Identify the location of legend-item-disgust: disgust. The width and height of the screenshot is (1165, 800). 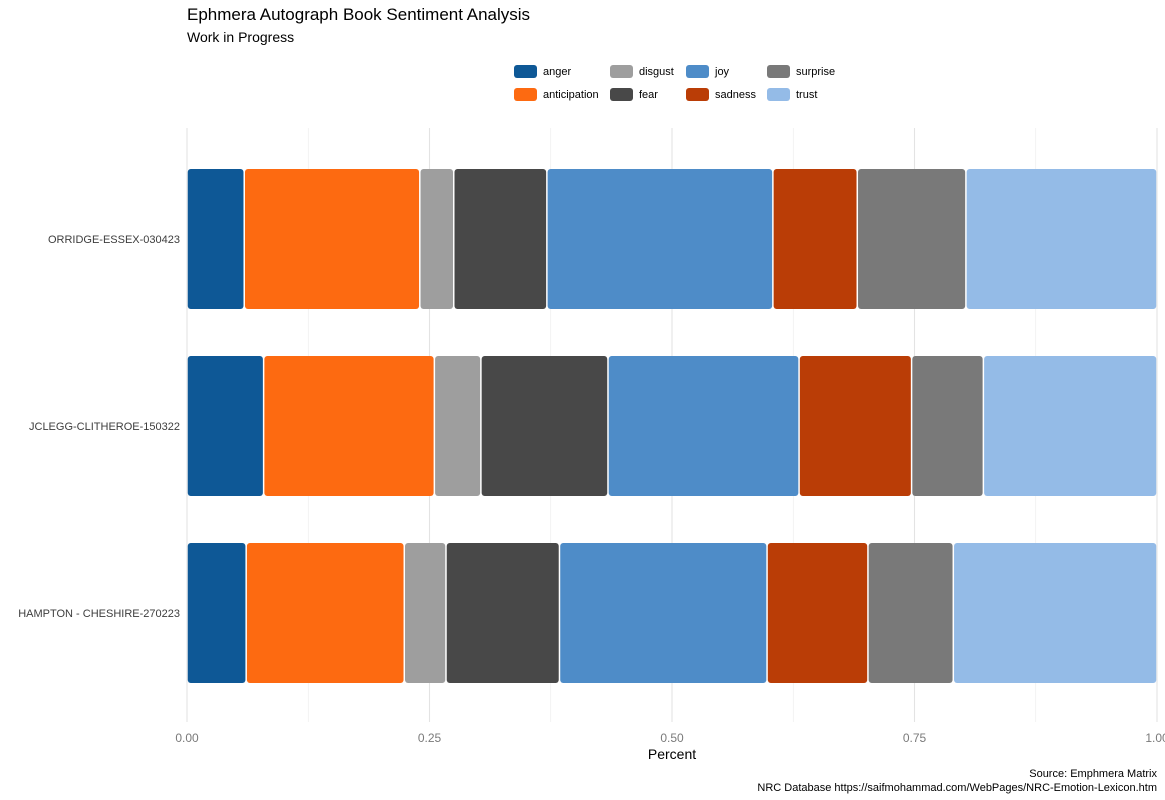
(642, 71).